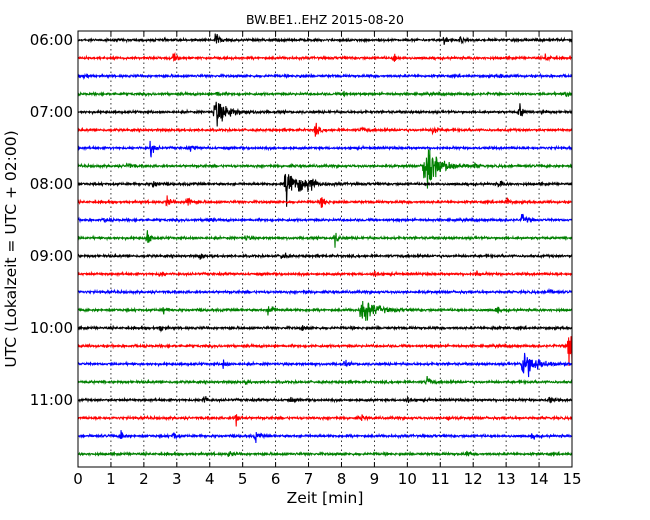 The height and width of the screenshot is (520, 650). Describe the element at coordinates (78, 479) in the screenshot. I see `x-tick-label: 0` at that location.